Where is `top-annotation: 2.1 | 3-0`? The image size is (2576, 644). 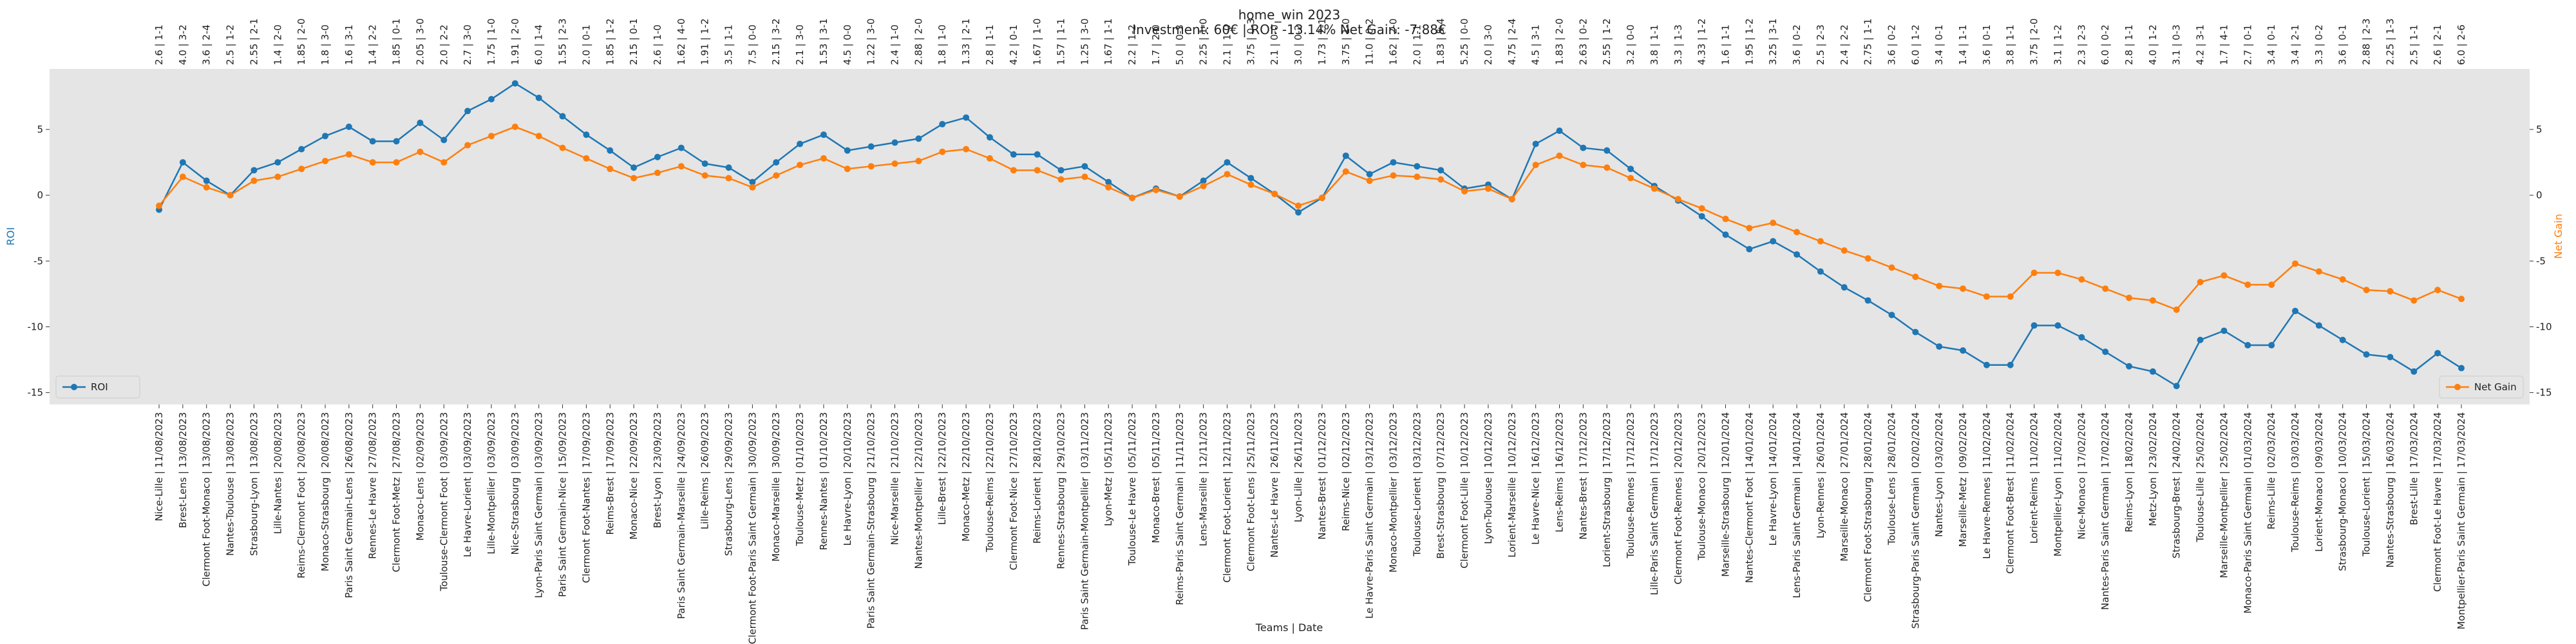 top-annotation: 2.1 | 3-0 is located at coordinates (800, 44).